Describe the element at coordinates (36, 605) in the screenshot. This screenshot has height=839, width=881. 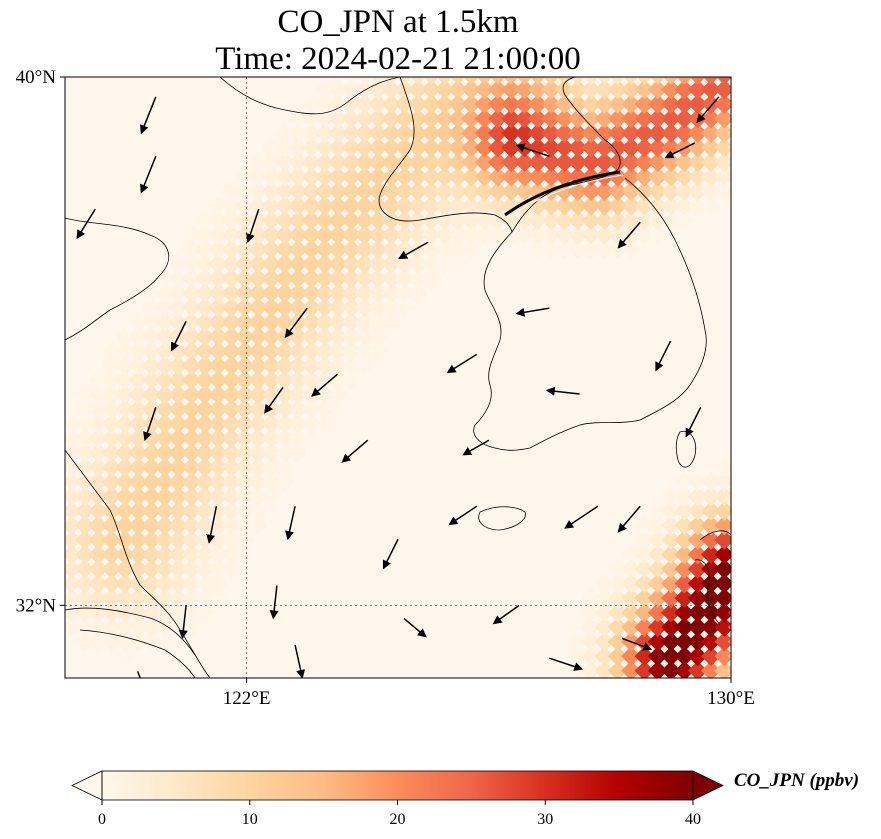
I see `y-tick-label: 32°N` at that location.